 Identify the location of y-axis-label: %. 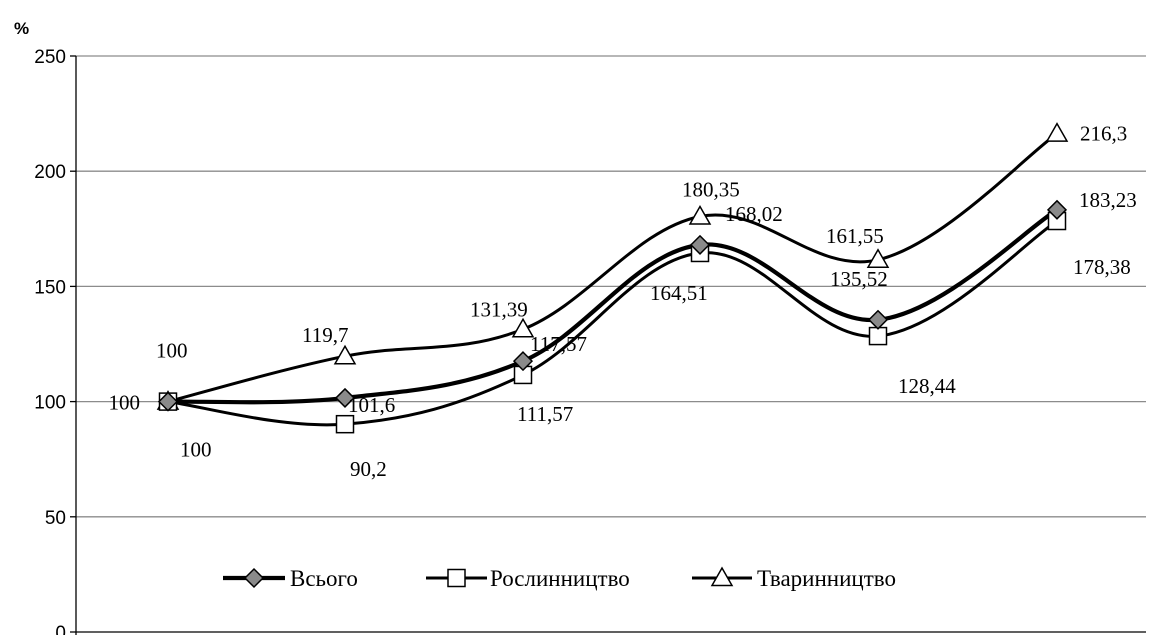
(21, 28).